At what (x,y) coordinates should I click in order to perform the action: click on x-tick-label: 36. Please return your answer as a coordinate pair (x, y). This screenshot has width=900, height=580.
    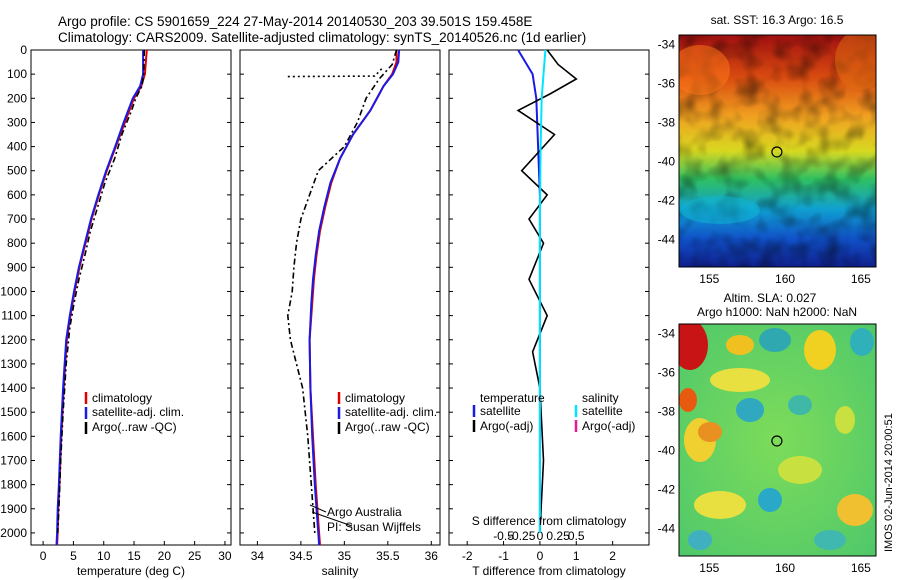
    Looking at the image, I should click on (432, 556).